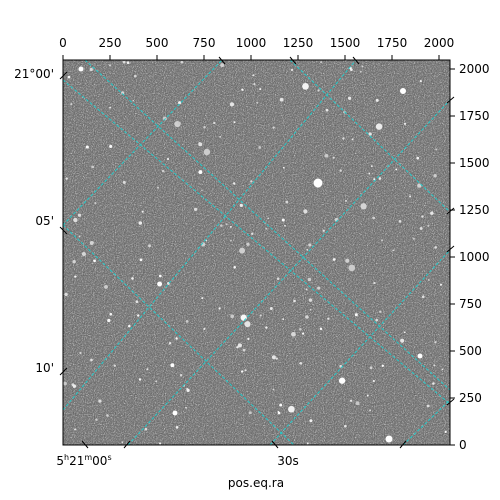  I want to click on right-tick-label: 1000, so click(474, 257).